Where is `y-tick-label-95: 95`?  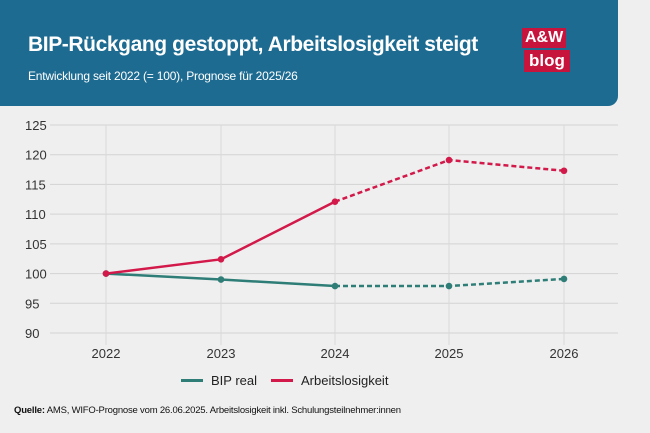 y-tick-label-95: 95 is located at coordinates (32, 303).